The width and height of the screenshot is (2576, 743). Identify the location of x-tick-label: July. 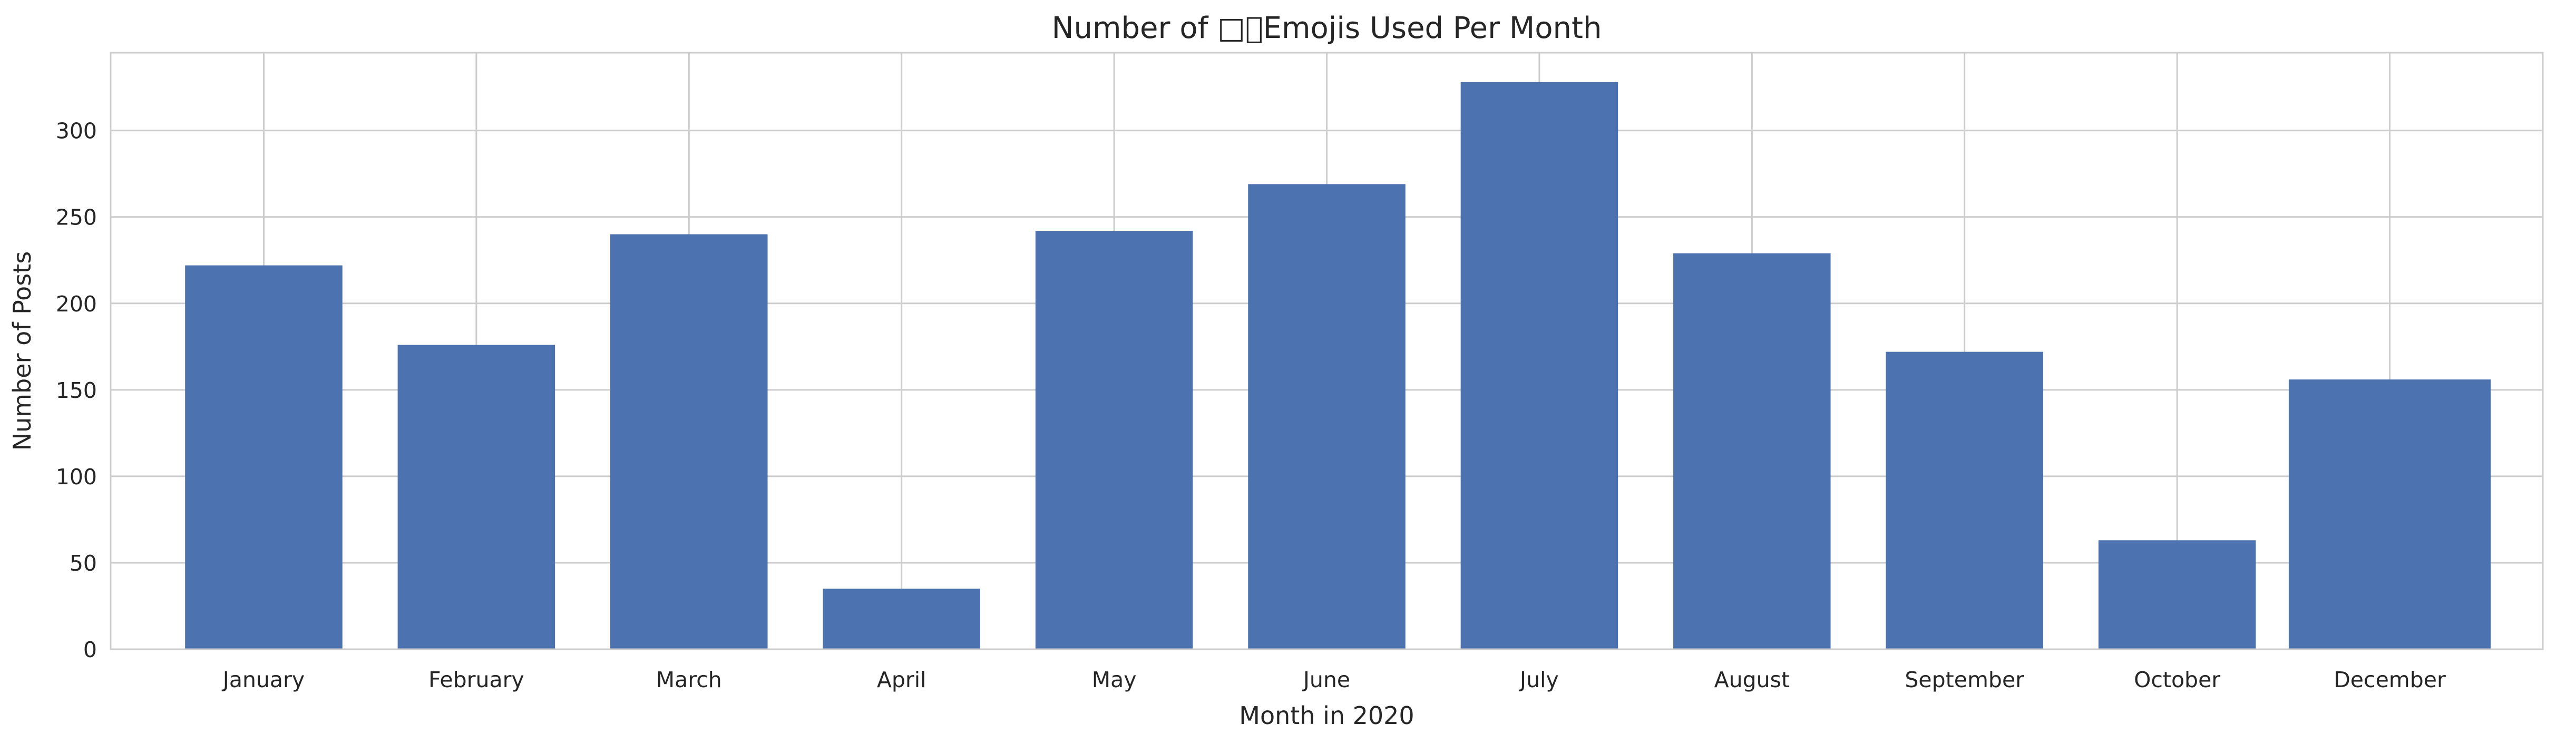
(1538, 680).